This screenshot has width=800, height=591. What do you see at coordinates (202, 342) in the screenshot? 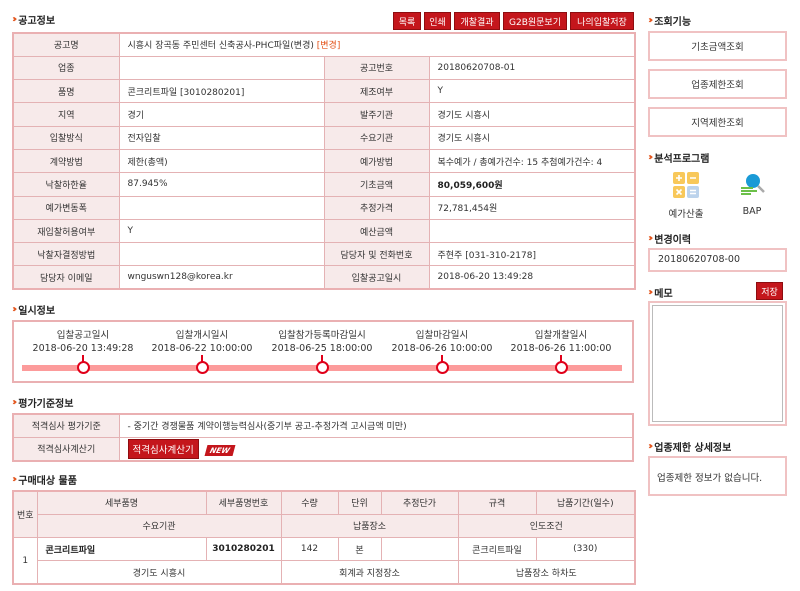
I see `timeline-item: 입찰개시일시 2018-06-22 10:00:00` at bounding box center [202, 342].